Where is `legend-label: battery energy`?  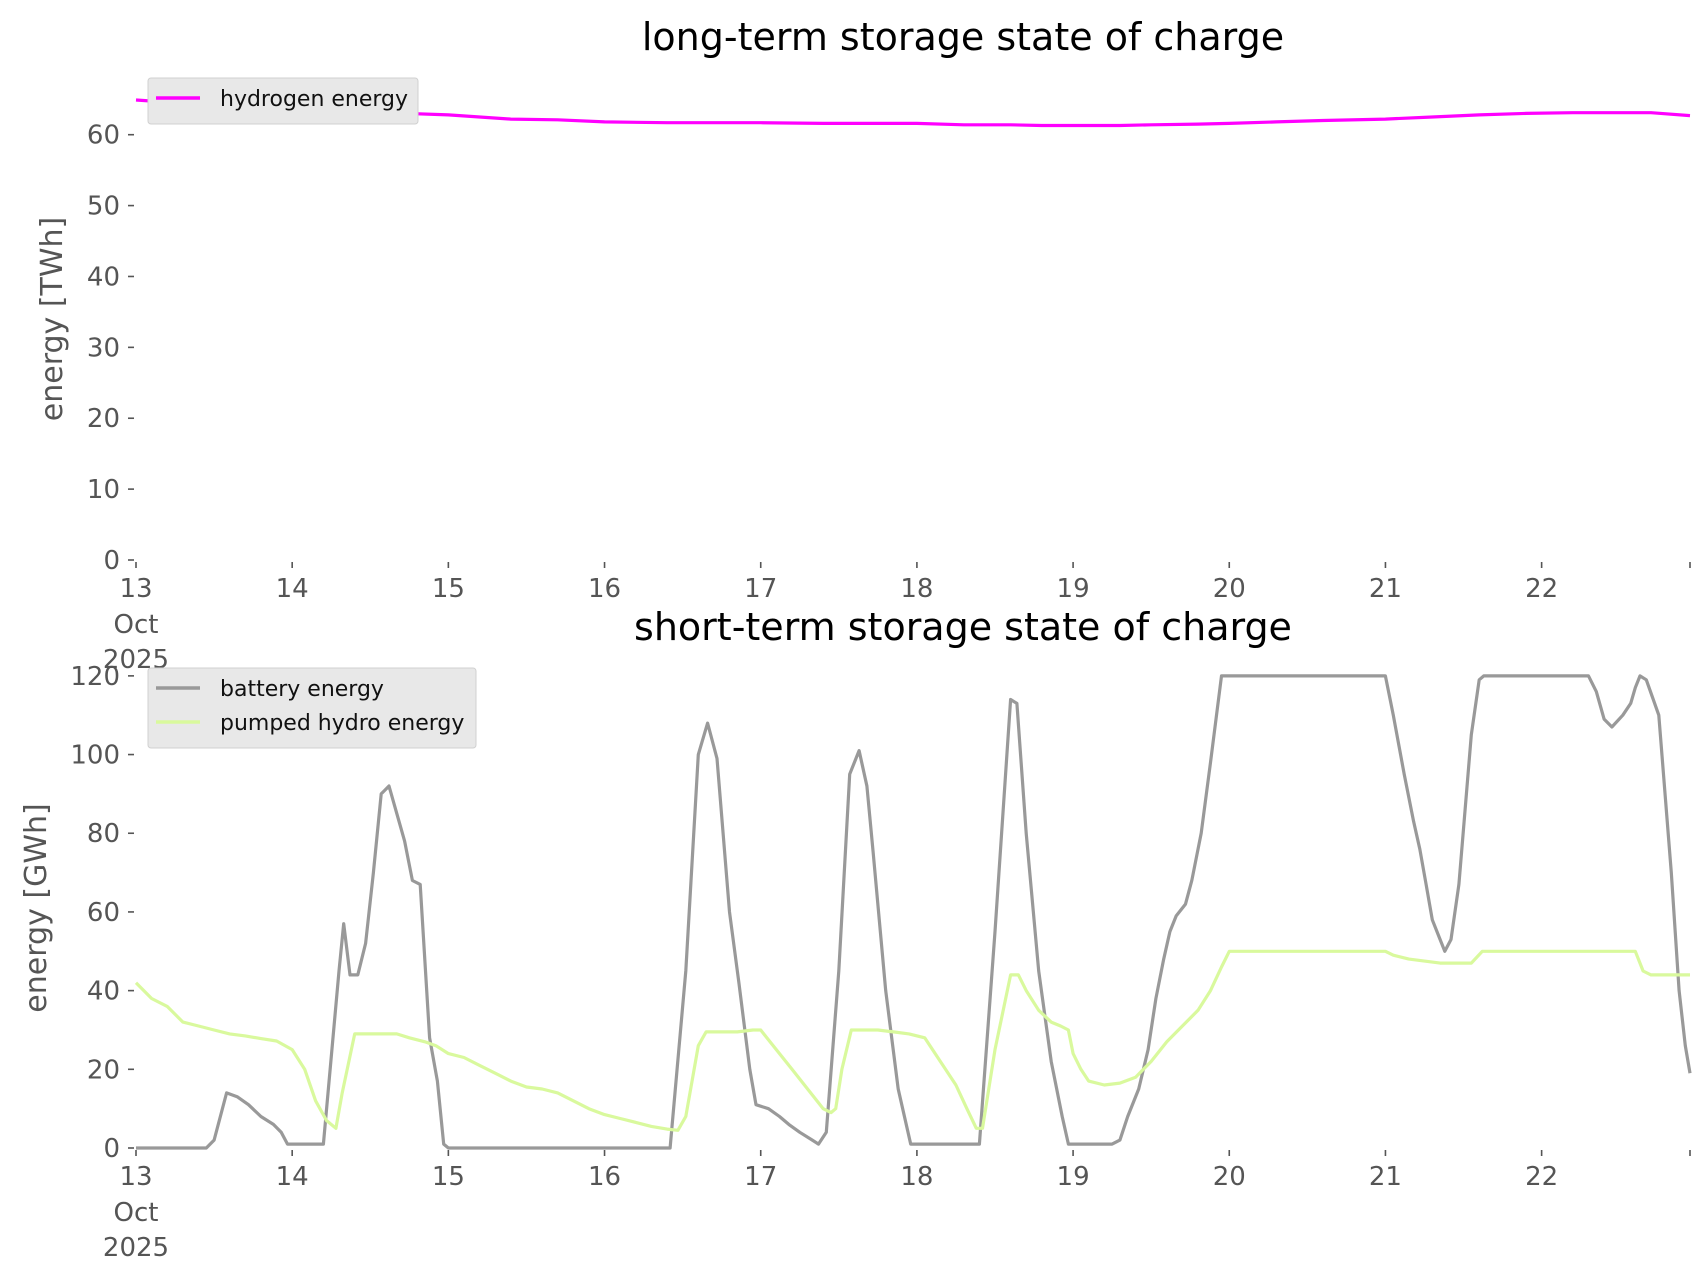 legend-label: battery energy is located at coordinates (302, 689).